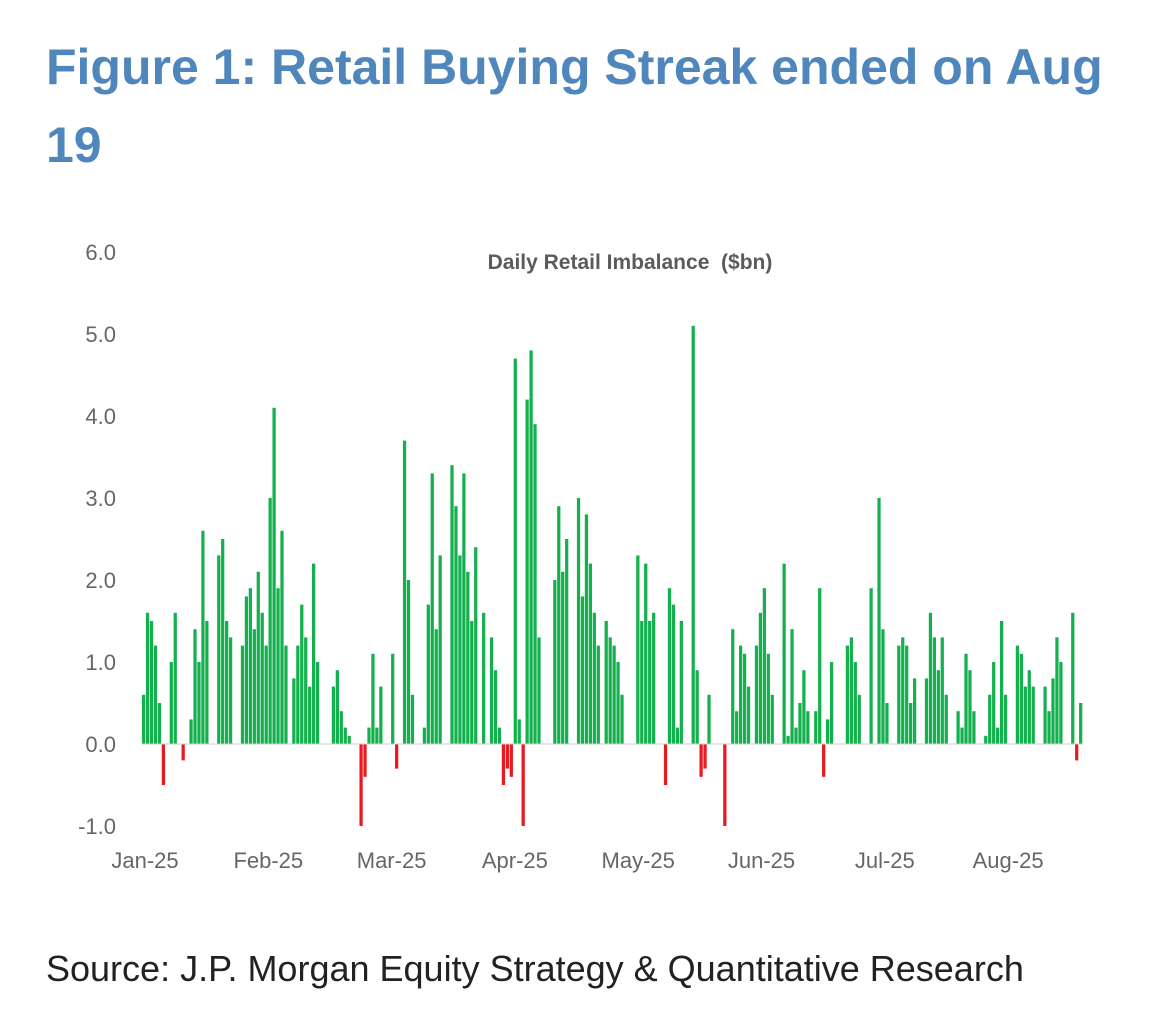  I want to click on y-tick-label: 2.0, so click(100, 580).